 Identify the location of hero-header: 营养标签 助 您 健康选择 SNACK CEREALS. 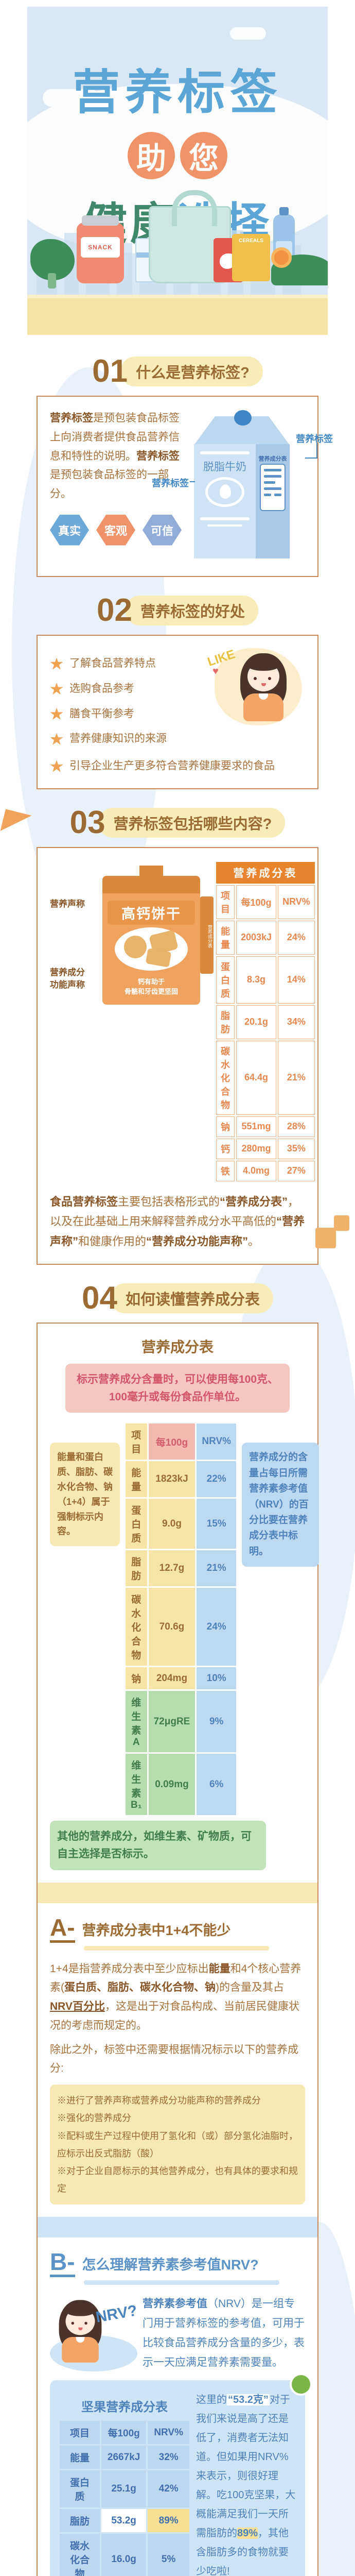
(177, 171).